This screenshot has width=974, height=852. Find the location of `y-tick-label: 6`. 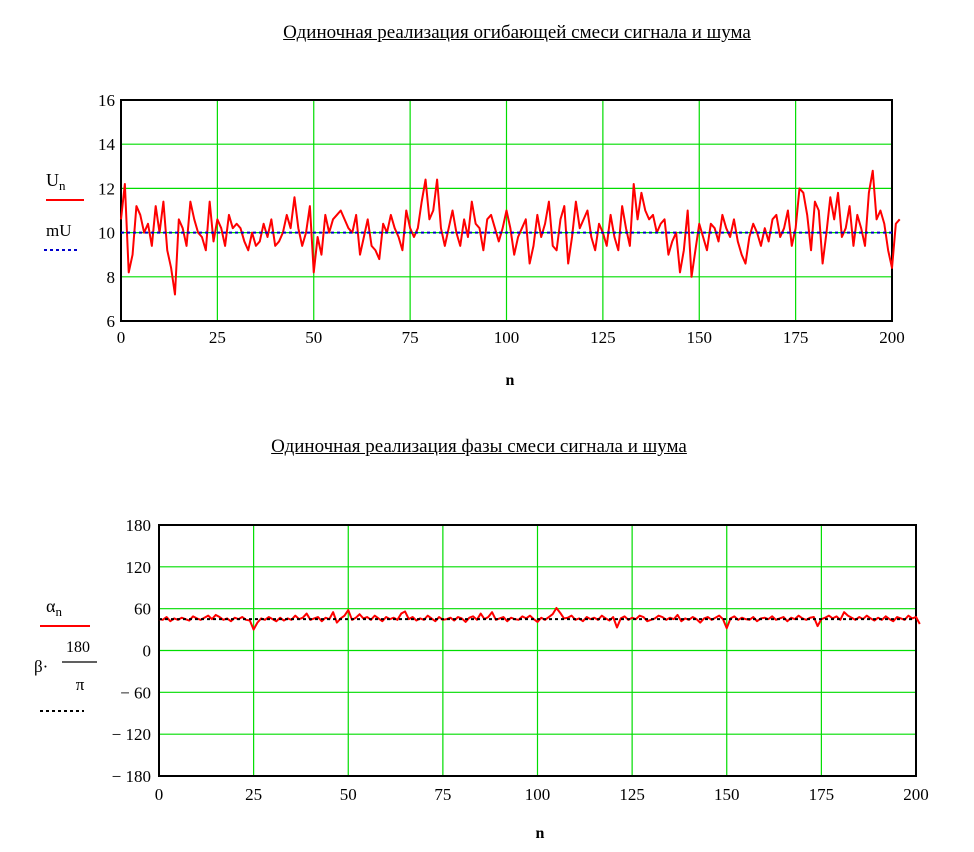

y-tick-label: 6 is located at coordinates (111, 321).